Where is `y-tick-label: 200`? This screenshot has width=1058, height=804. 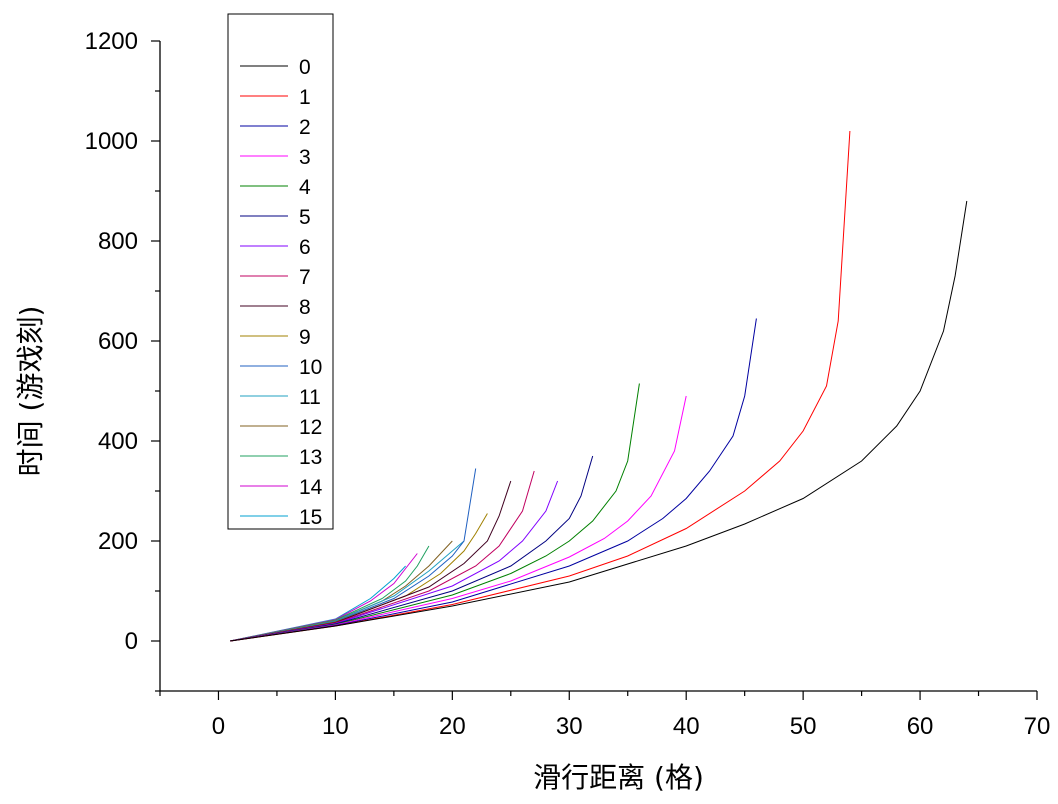
y-tick-label: 200 is located at coordinates (118, 541).